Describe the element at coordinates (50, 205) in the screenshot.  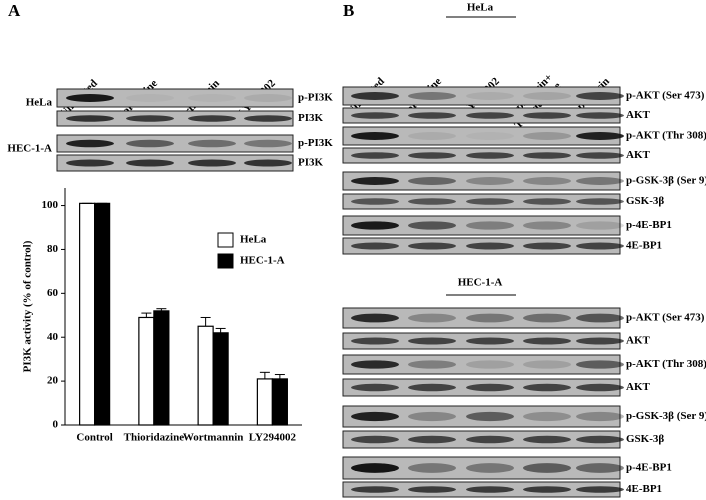
I see `y-tick-label: 100` at that location.